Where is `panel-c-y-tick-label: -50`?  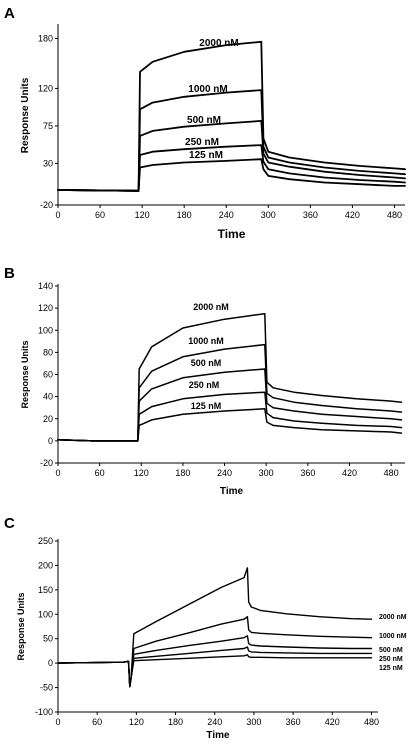 panel-c-y-tick-label: -50 is located at coordinates (46, 688).